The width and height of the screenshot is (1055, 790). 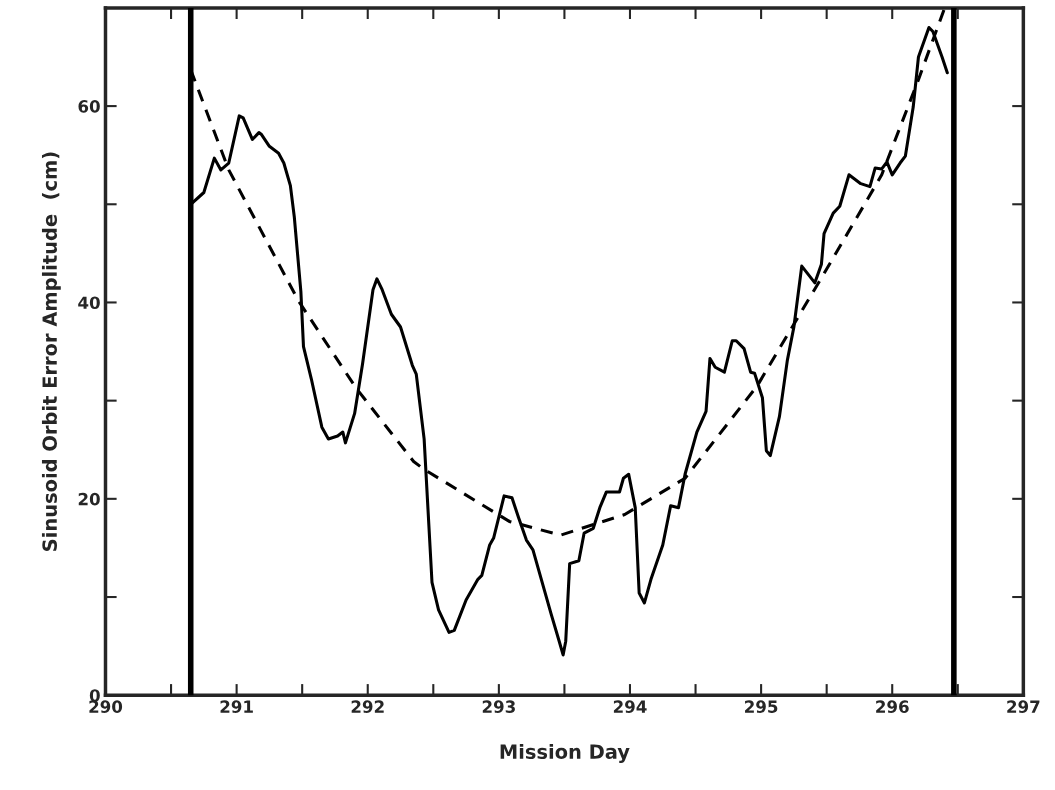 What do you see at coordinates (565, 753) in the screenshot?
I see `x-axis-title: Mission Day` at bounding box center [565, 753].